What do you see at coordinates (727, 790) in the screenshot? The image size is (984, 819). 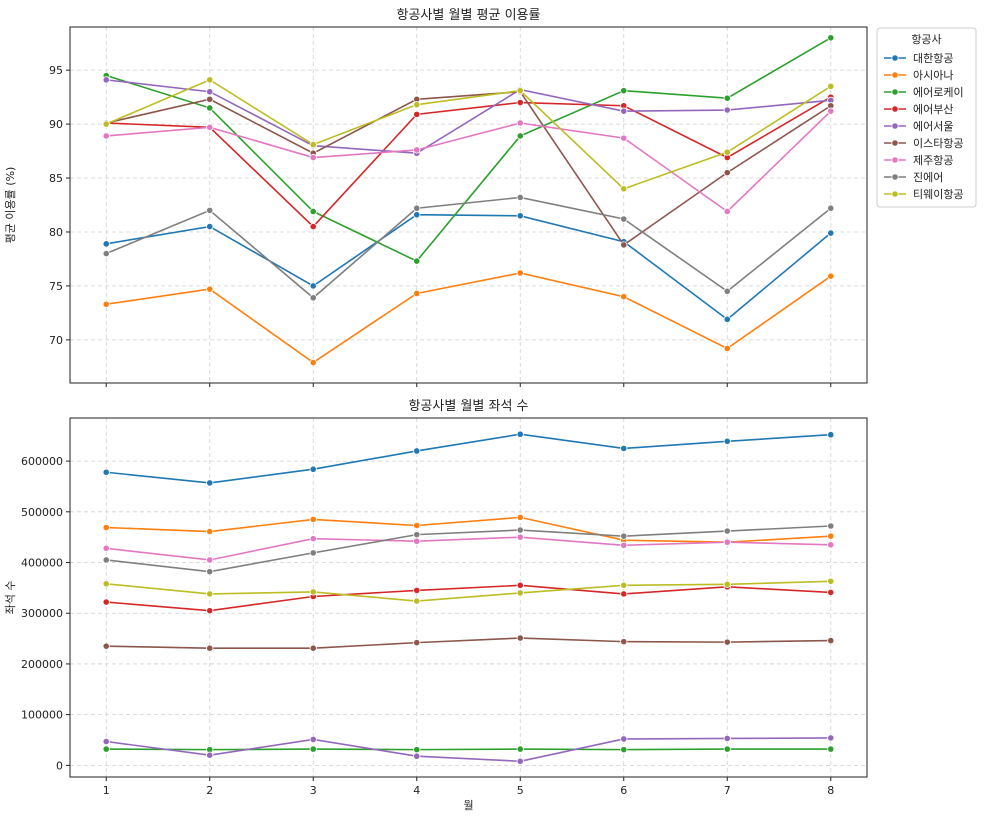 I see `x-tick-label: 7` at bounding box center [727, 790].